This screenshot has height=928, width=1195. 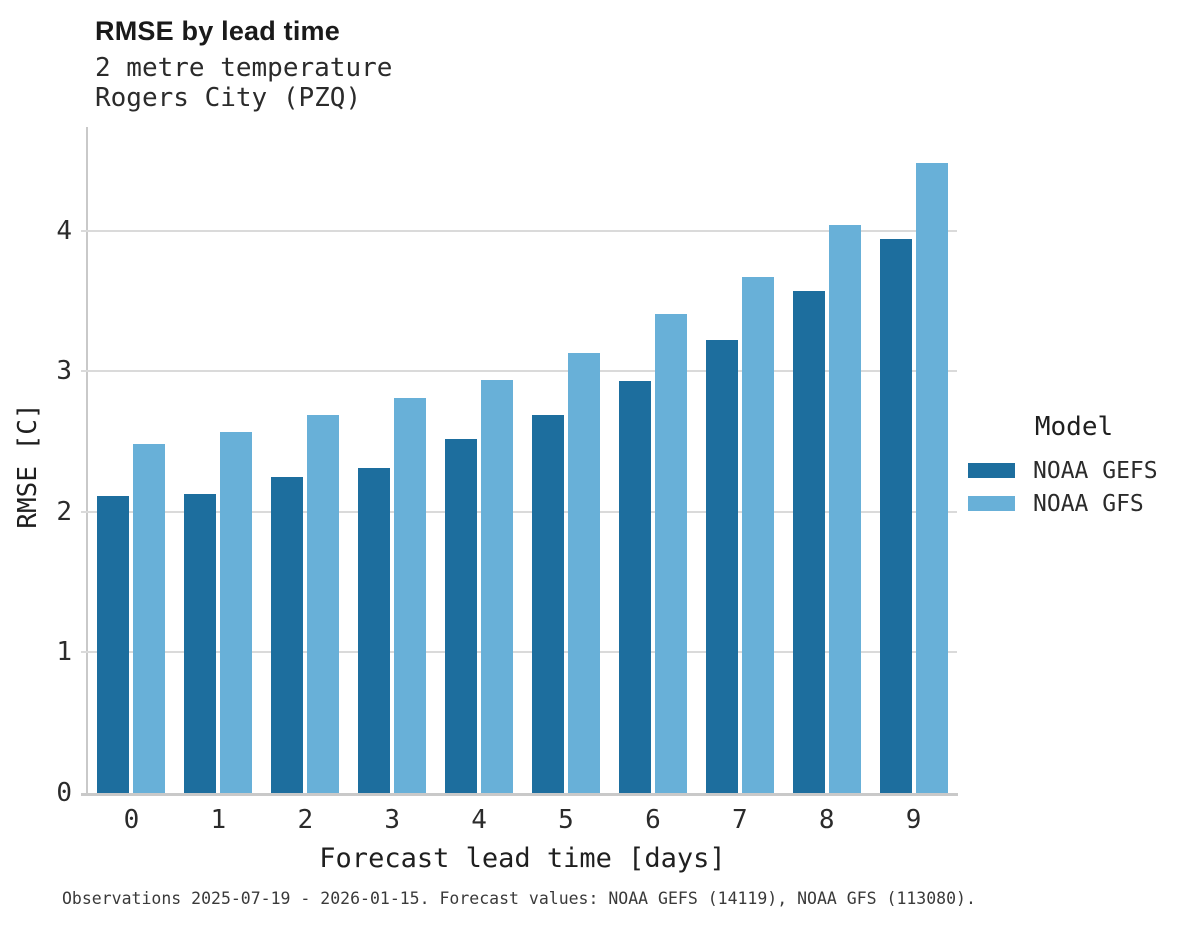 I want to click on chart-subtitle-variable: 2 metre temperature, so click(x=244, y=68).